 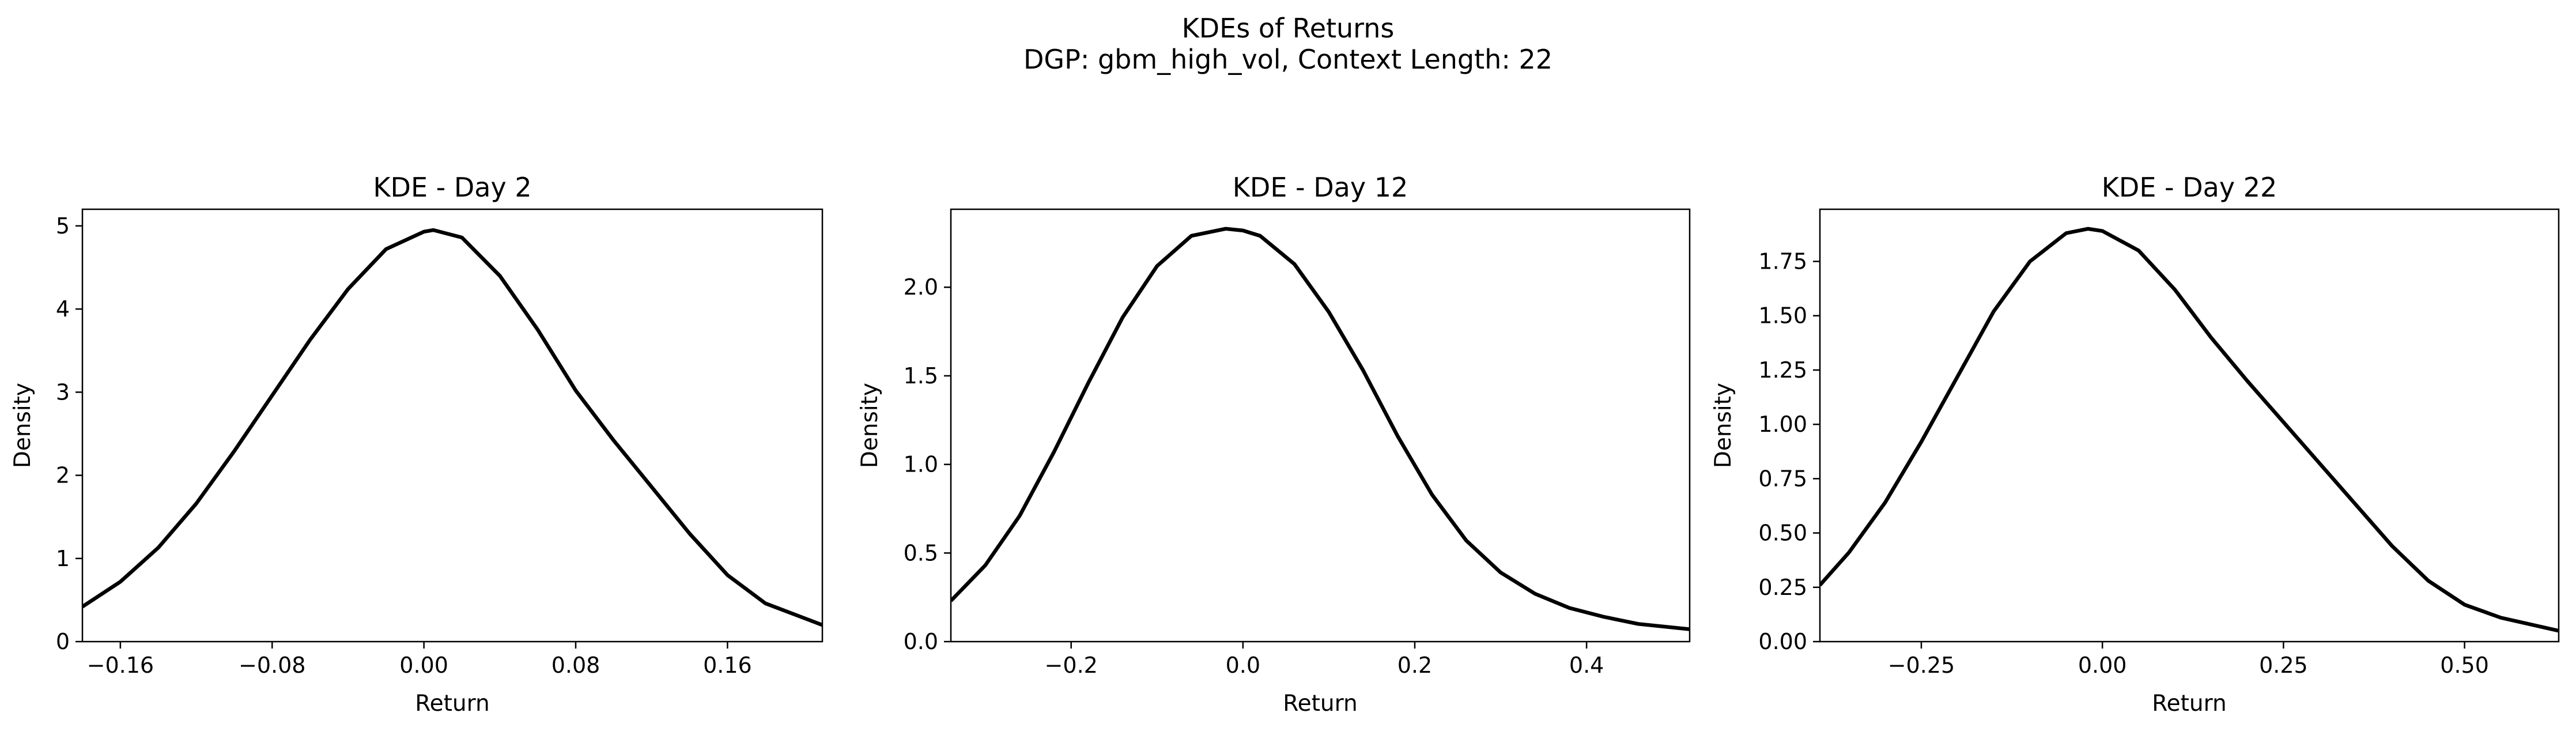 What do you see at coordinates (63, 392) in the screenshot?
I see `y-tick-label: 3` at bounding box center [63, 392].